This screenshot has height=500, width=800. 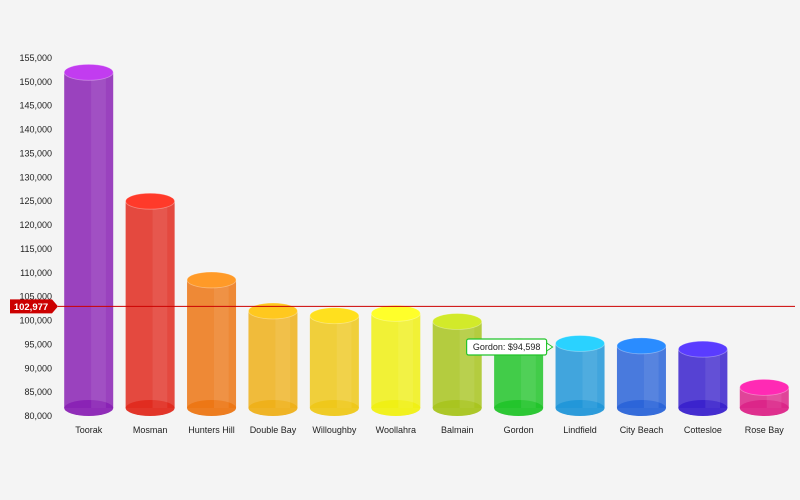 I want to click on x-category-label: Gordon, so click(x=519, y=430).